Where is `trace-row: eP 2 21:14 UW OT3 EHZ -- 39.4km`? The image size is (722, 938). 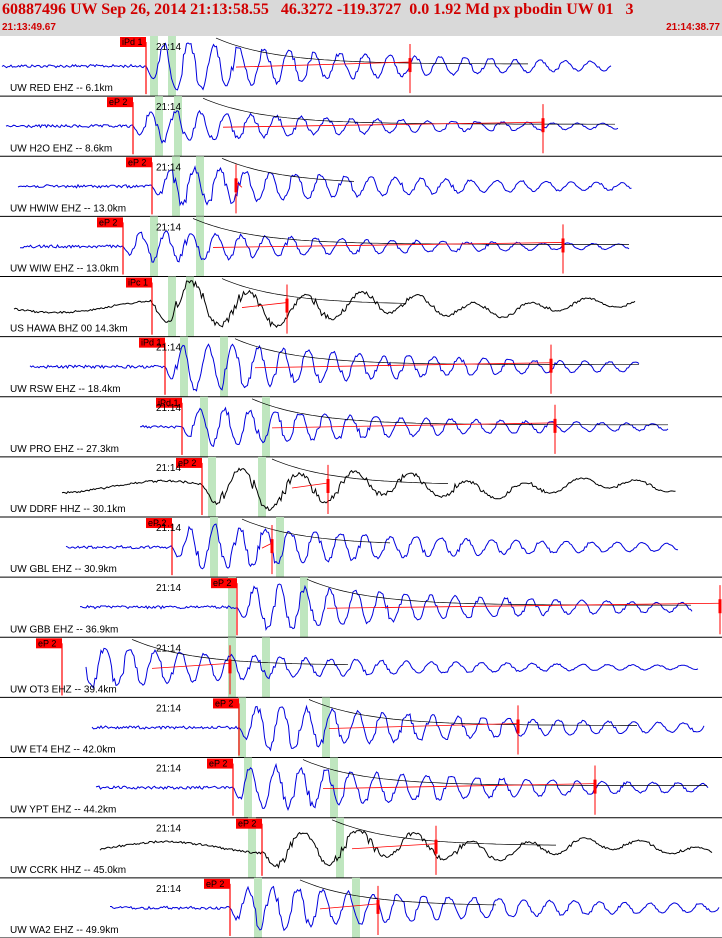 trace-row: eP 2 21:14 UW OT3 EHZ -- 39.4km is located at coordinates (361, 667).